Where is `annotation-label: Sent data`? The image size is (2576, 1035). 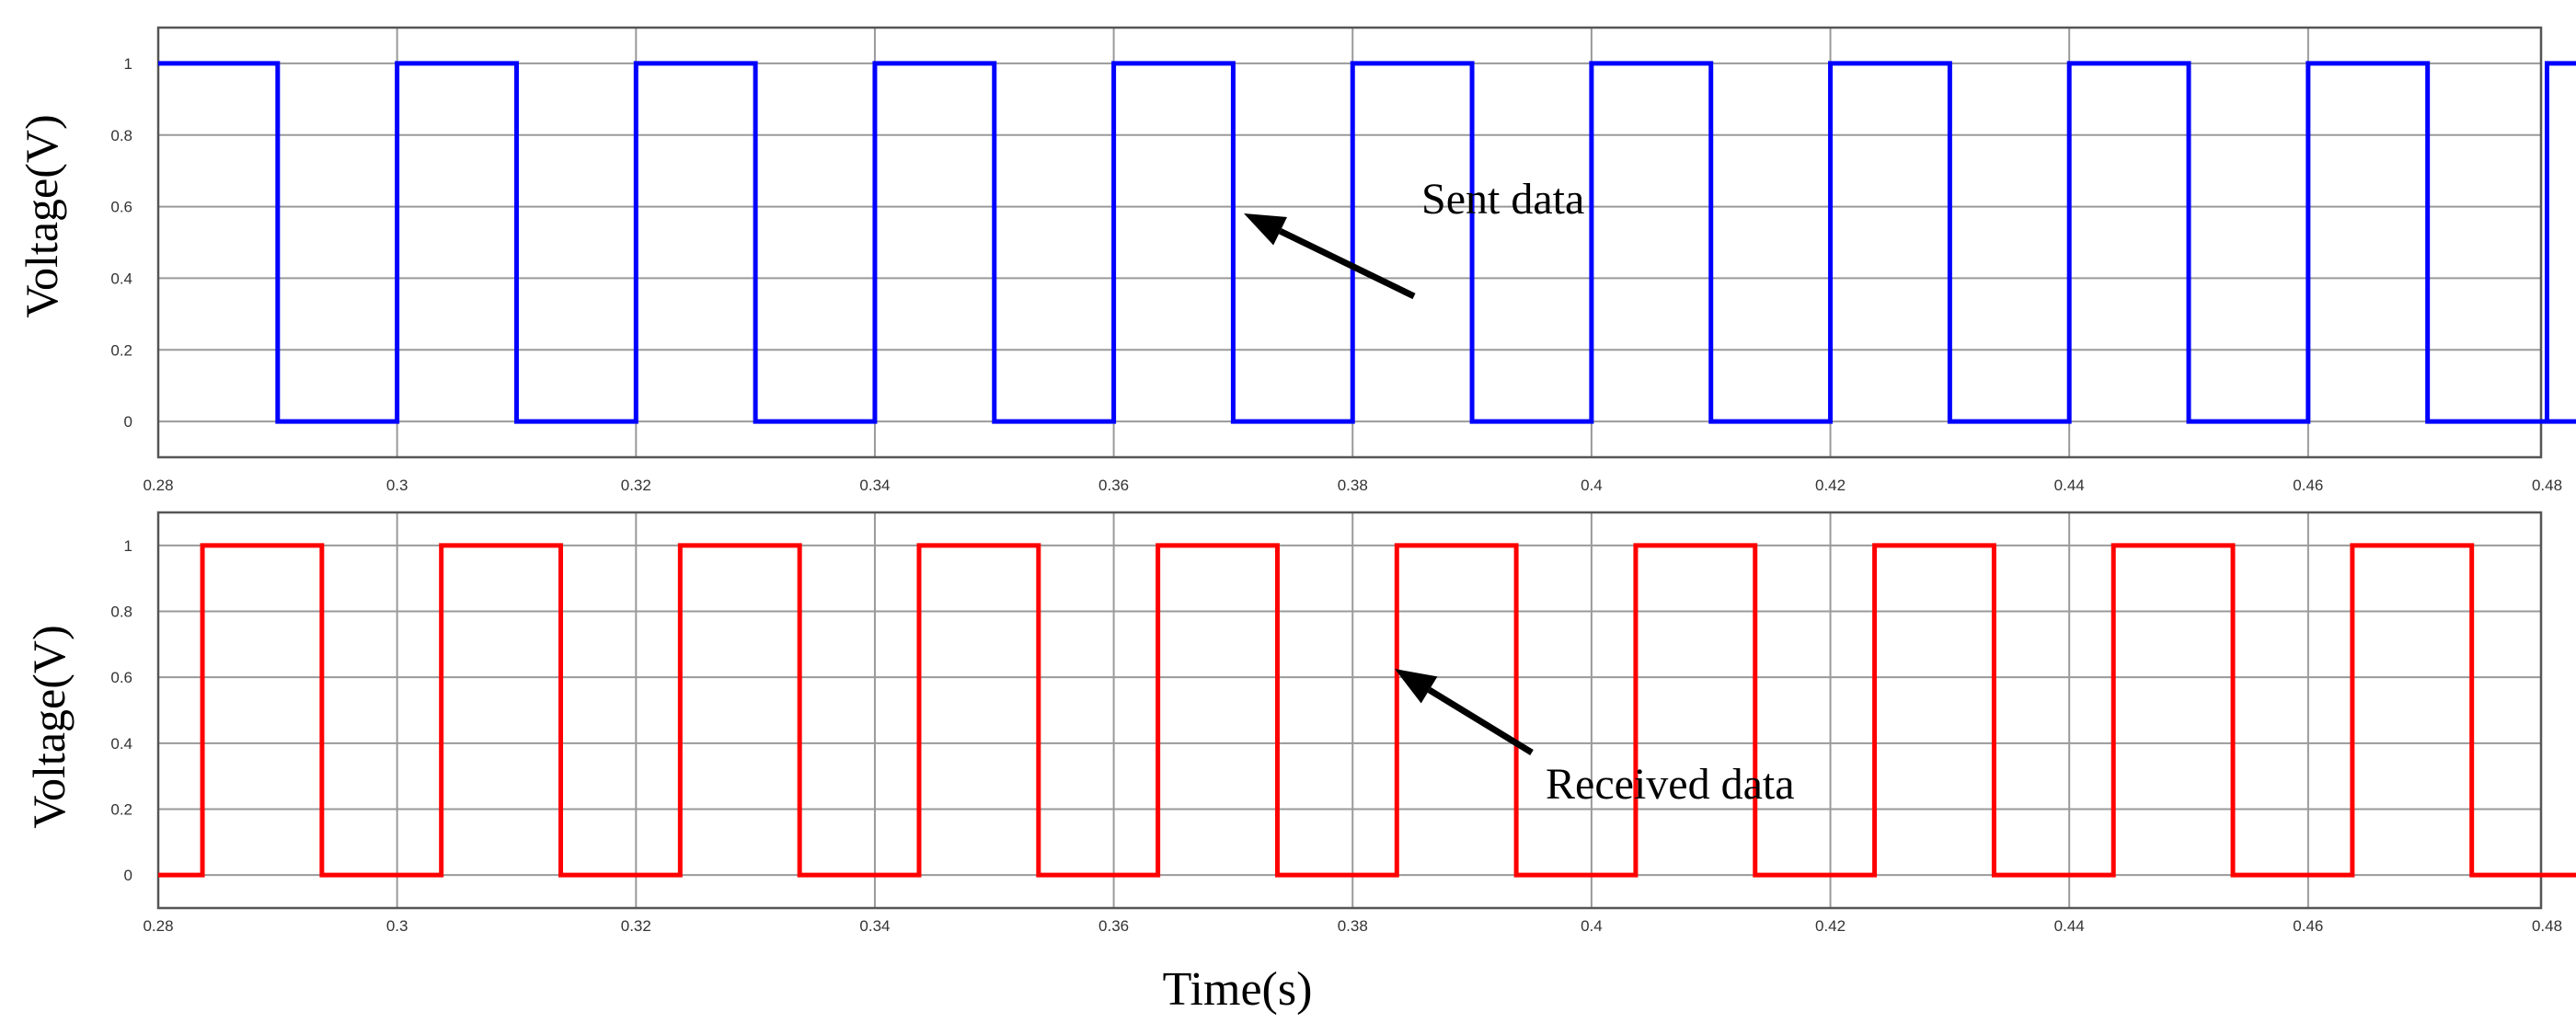
annotation-label: Sent data is located at coordinates (1502, 199).